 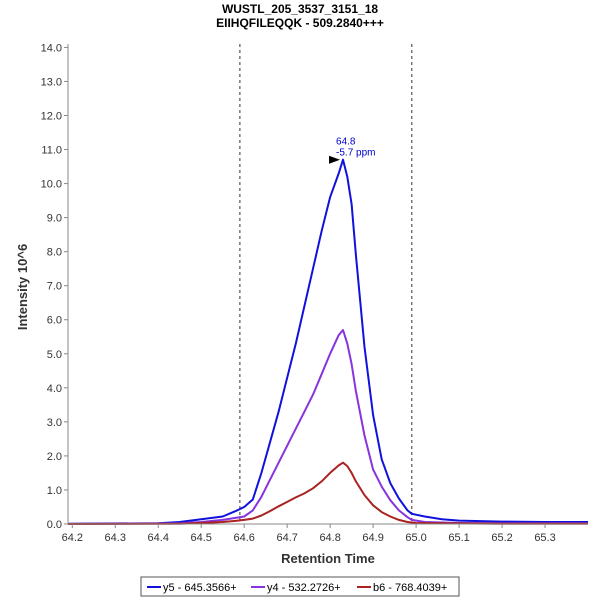 What do you see at coordinates (415, 538) in the screenshot?
I see `x-tick-label: 65.0` at bounding box center [415, 538].